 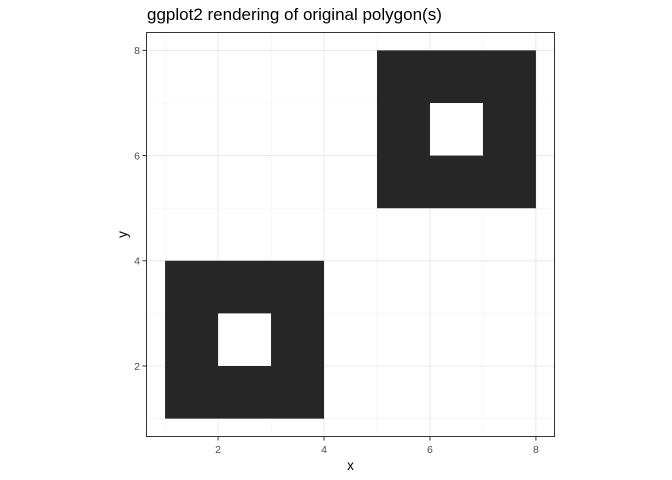 What do you see at coordinates (137, 156) in the screenshot?
I see `y-tick-label: 6` at bounding box center [137, 156].